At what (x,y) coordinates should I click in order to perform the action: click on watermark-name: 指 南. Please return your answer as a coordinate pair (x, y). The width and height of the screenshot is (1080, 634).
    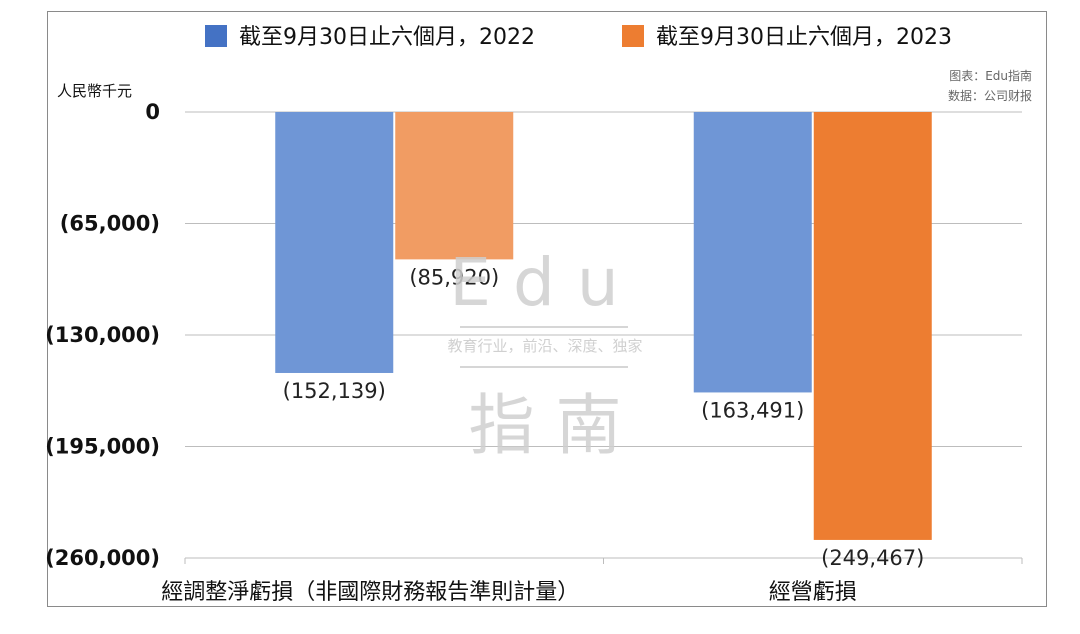
    Looking at the image, I should click on (545, 425).